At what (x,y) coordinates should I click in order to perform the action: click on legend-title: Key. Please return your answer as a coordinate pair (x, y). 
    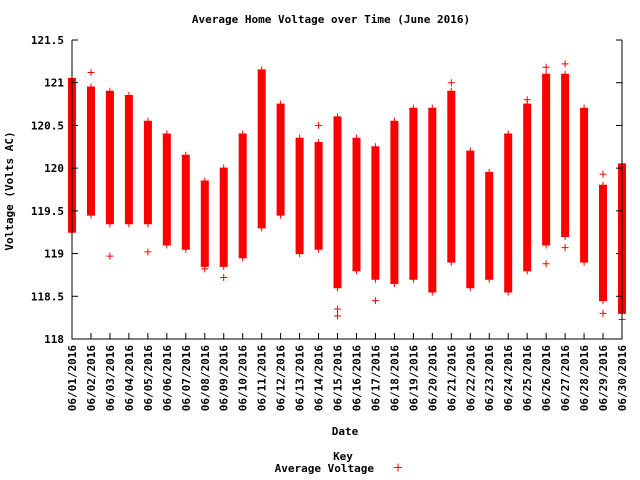
    Looking at the image, I should click on (343, 456).